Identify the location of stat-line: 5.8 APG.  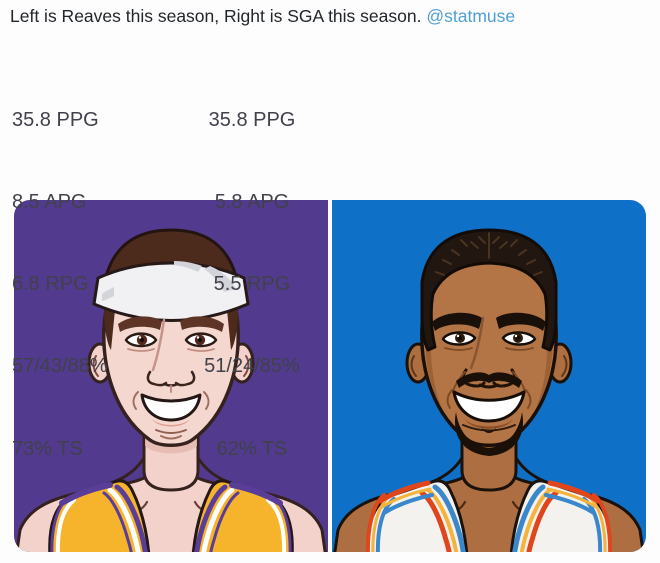
(252, 202).